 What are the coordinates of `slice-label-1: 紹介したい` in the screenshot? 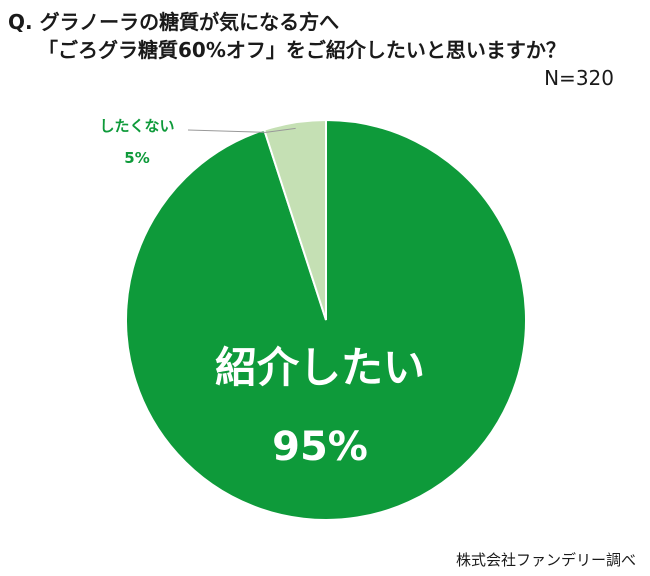 It's located at (320, 367).